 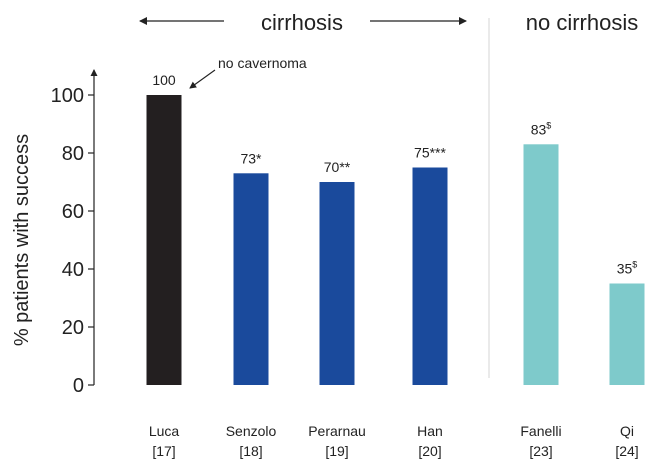 I want to click on y-tick-label: 20, so click(x=73, y=328).